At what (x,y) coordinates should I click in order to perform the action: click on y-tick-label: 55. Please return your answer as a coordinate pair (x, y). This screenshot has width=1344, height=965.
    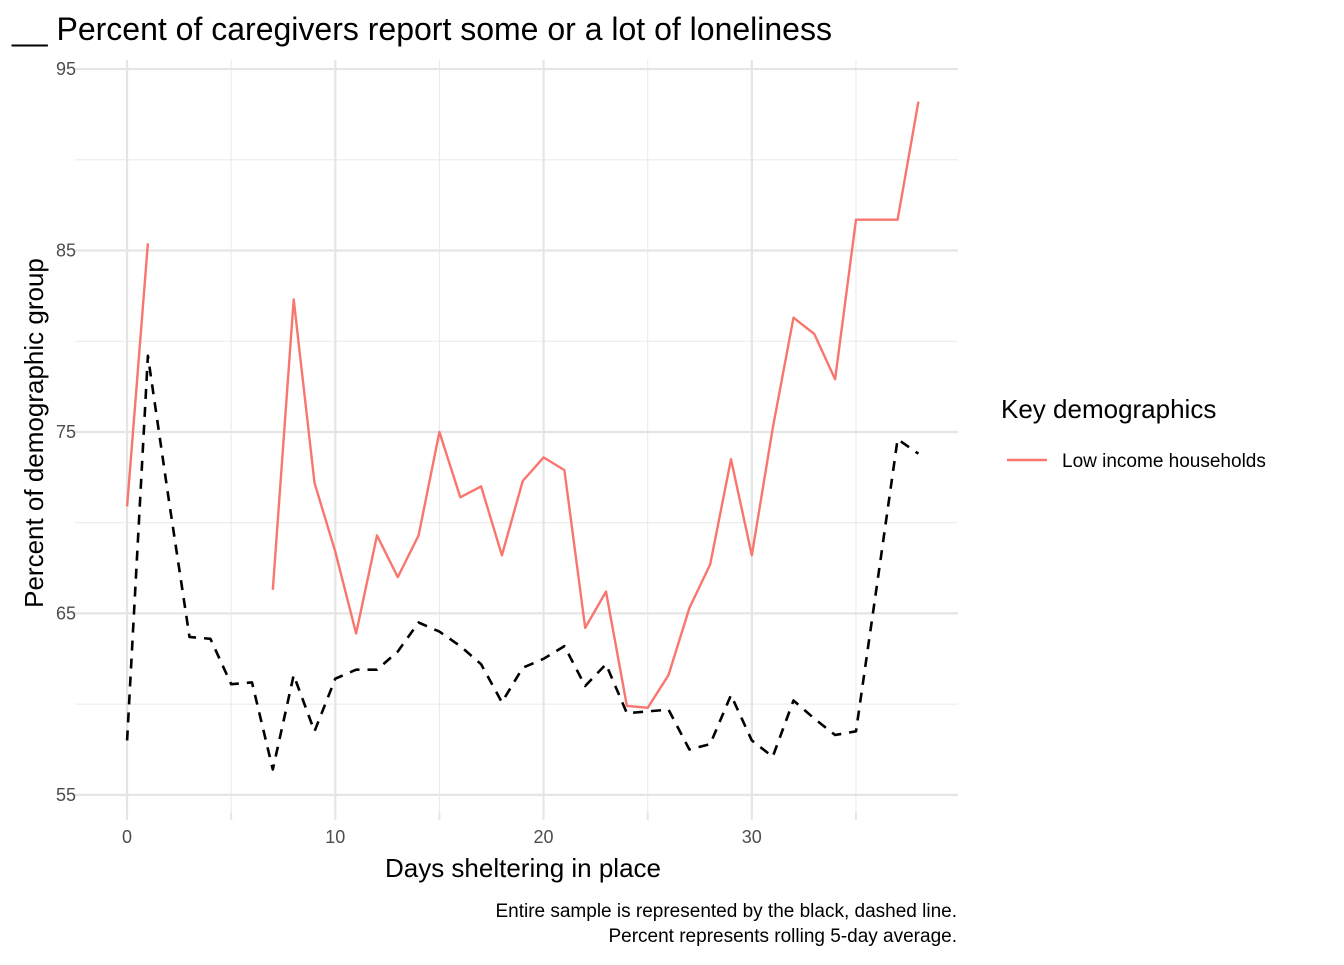
    Looking at the image, I should click on (66, 795).